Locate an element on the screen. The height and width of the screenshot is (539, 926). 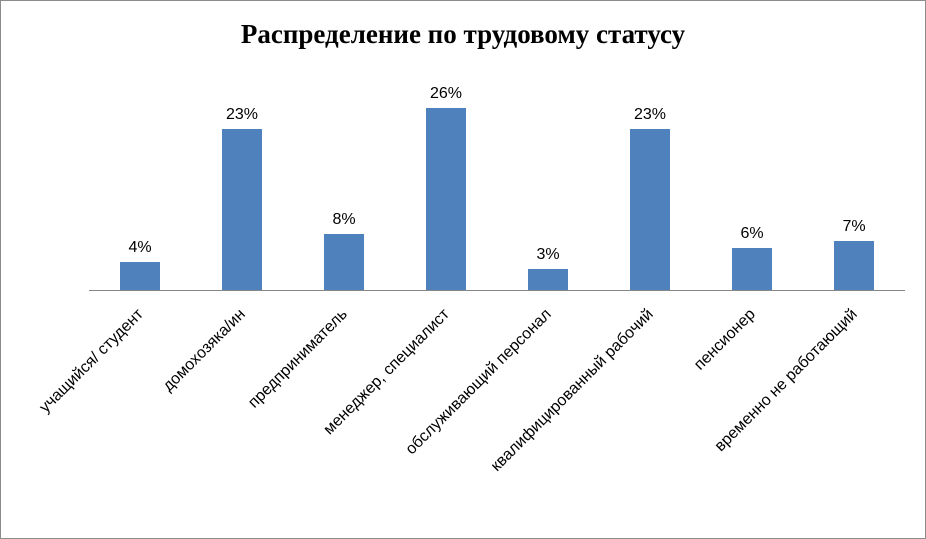
data-label-3: 8% is located at coordinates (343, 219).